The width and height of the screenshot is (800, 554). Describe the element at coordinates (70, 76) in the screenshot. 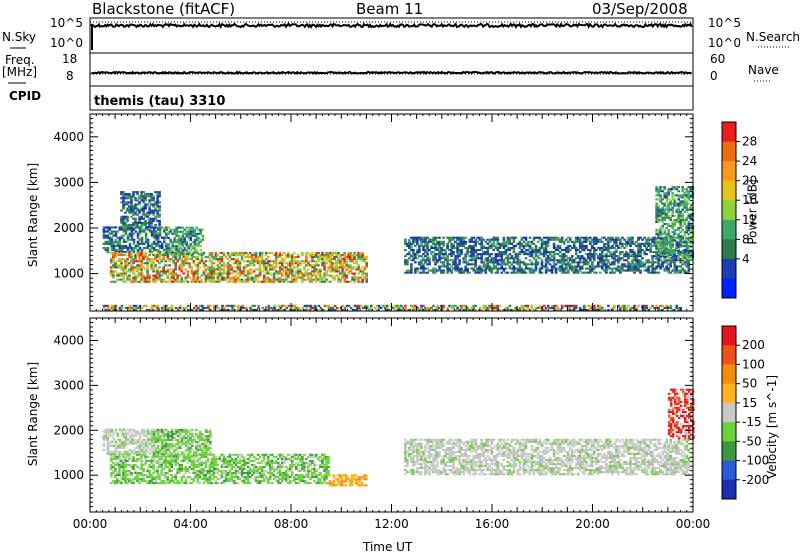

I see `freq-tick-bottom: 8` at that location.